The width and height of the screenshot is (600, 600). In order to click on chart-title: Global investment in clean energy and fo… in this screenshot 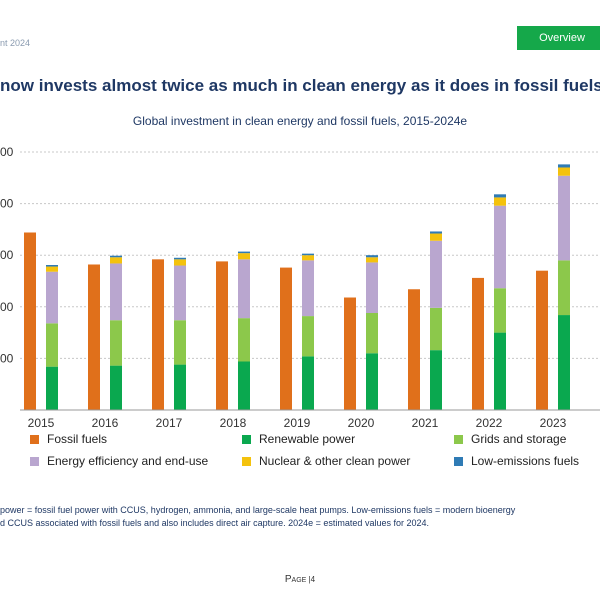, I will do `click(300, 121)`.